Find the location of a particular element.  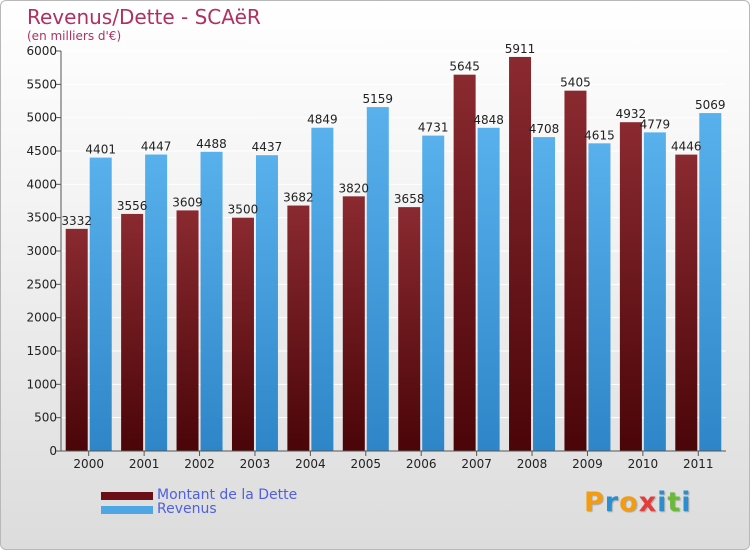

data-label-revenue-2010: 4779 is located at coordinates (655, 124).